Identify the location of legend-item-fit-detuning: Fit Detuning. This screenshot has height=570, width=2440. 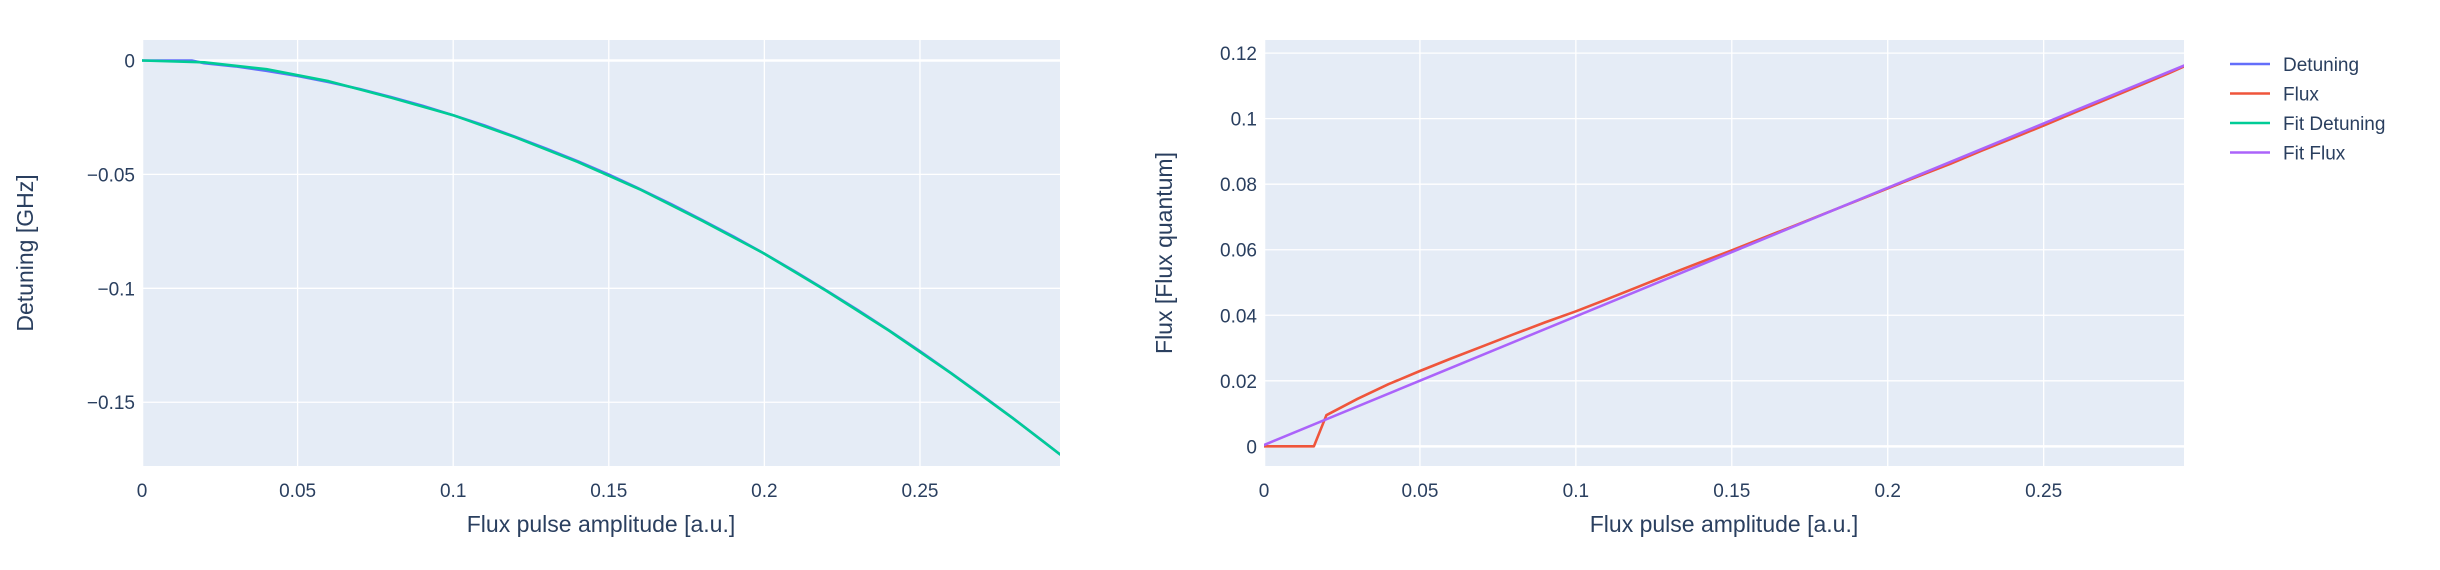
(2307, 124).